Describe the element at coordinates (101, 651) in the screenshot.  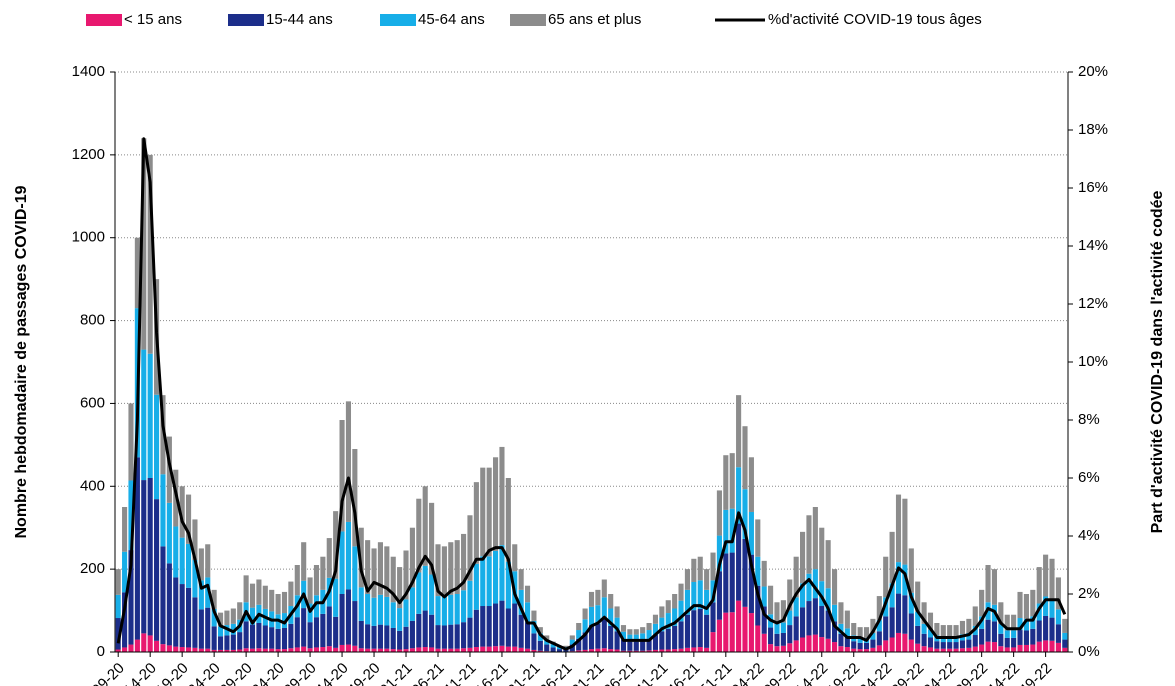
I see `y-tick-label: 0` at that location.